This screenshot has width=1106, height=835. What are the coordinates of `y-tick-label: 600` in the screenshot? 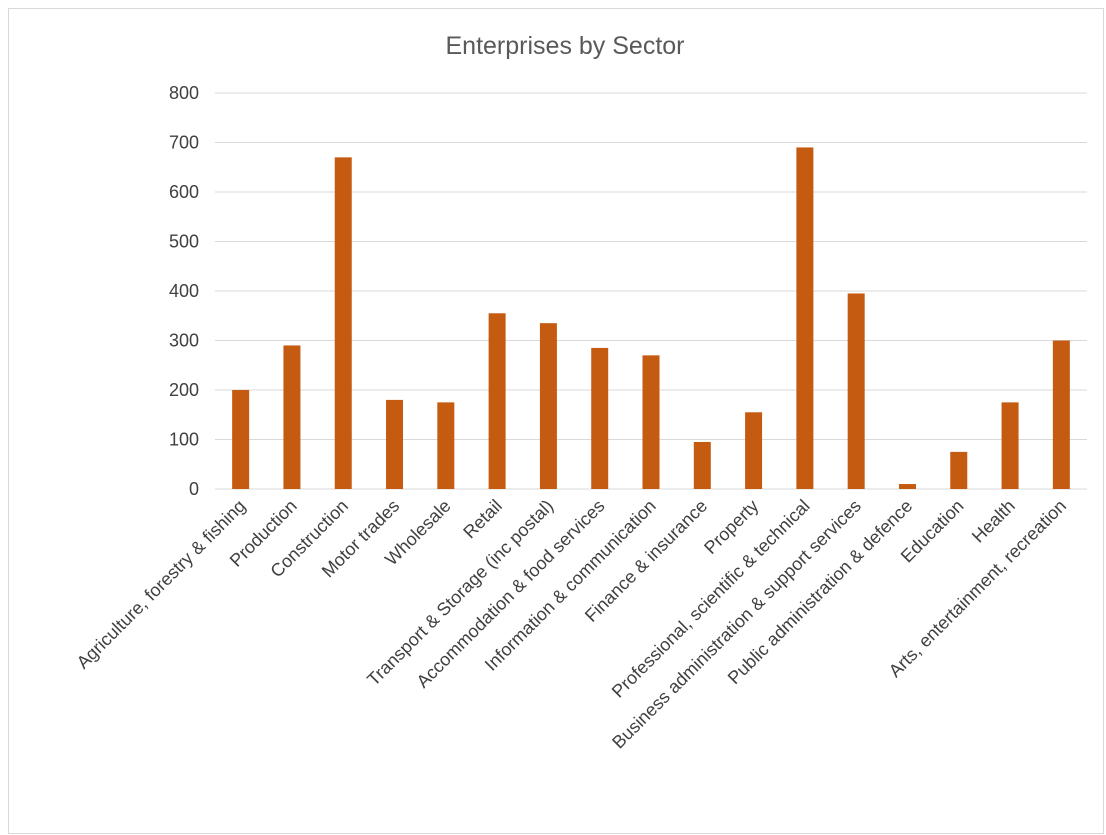 It's located at (184, 192).